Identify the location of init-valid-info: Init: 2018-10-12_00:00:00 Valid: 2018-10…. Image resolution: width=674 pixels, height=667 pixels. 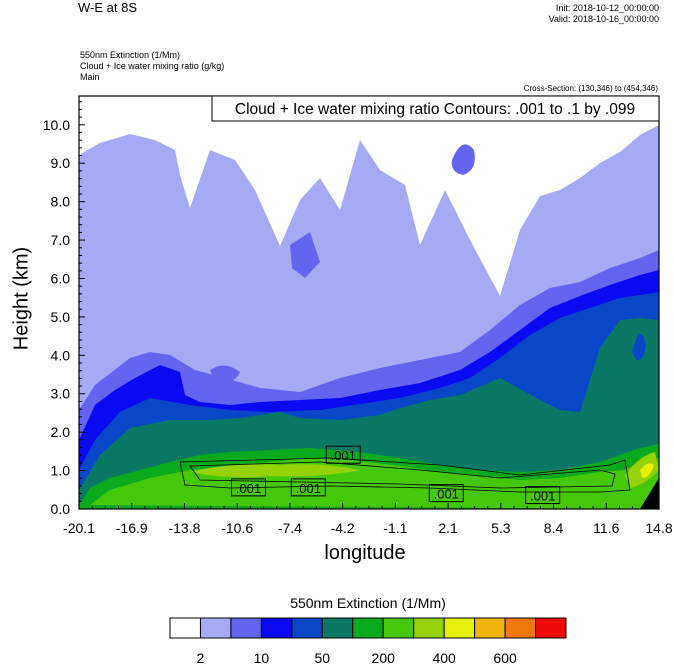
(604, 14).